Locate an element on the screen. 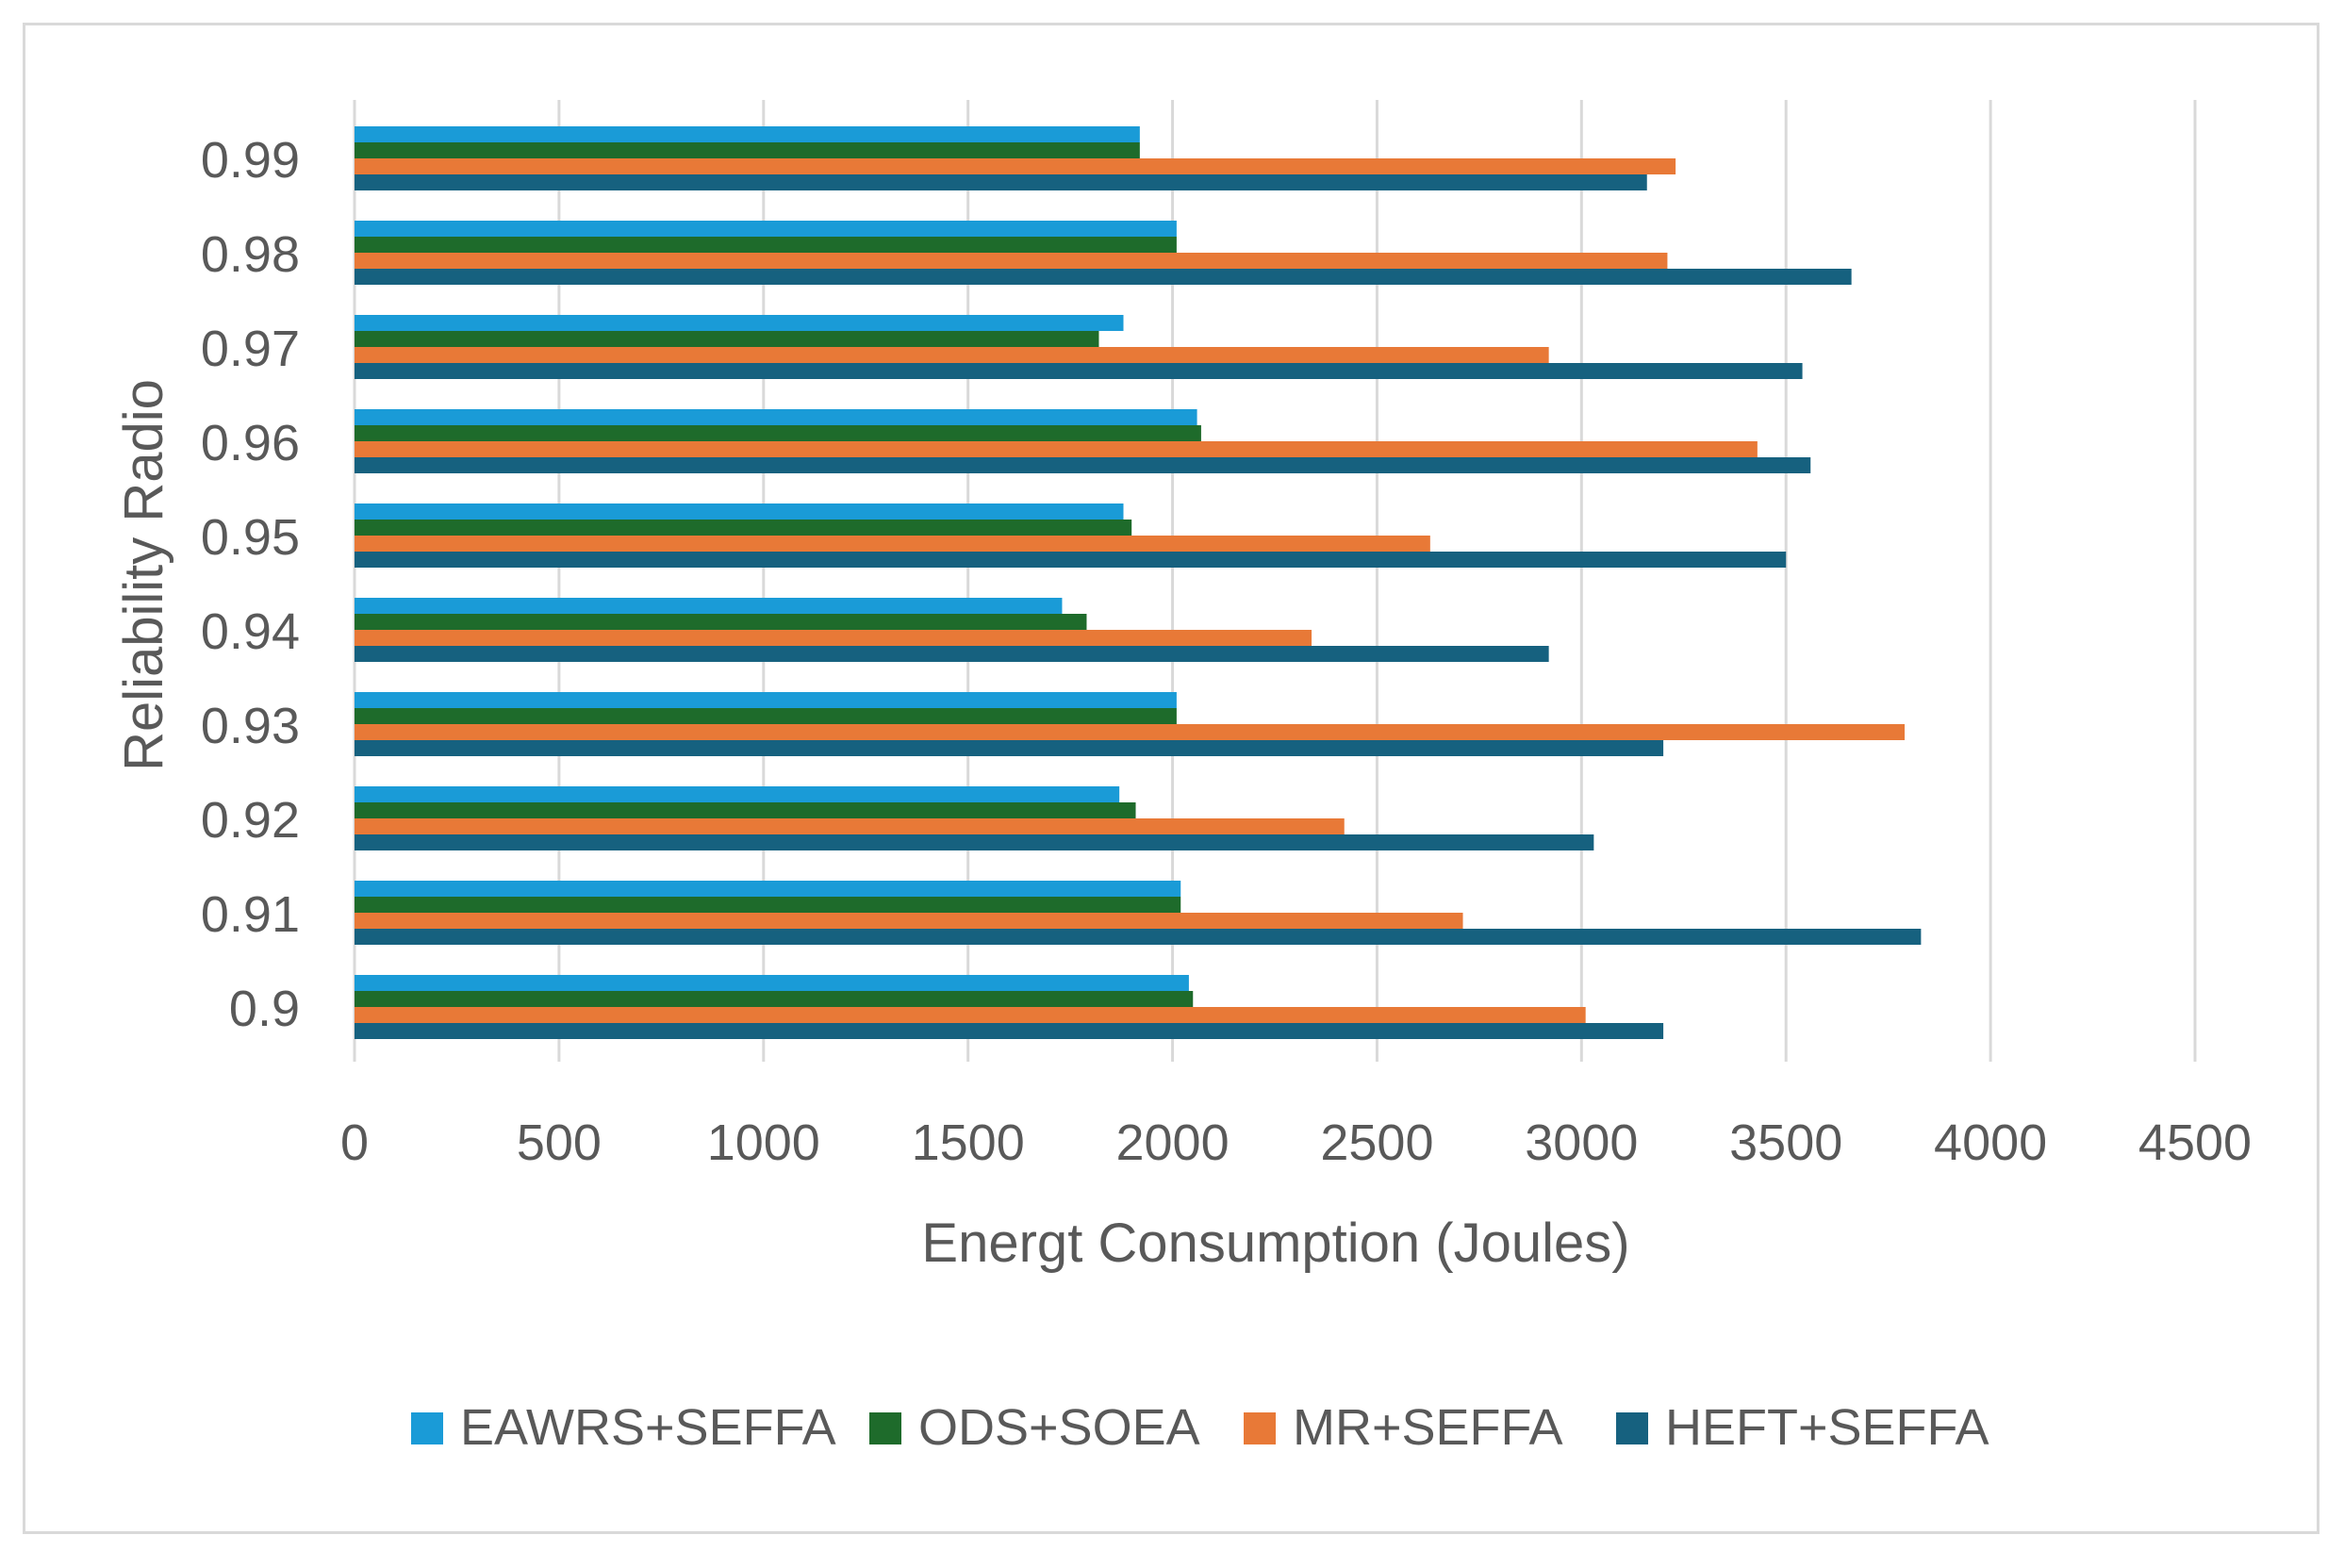  y-tick-label: 0.95 is located at coordinates (250, 537).